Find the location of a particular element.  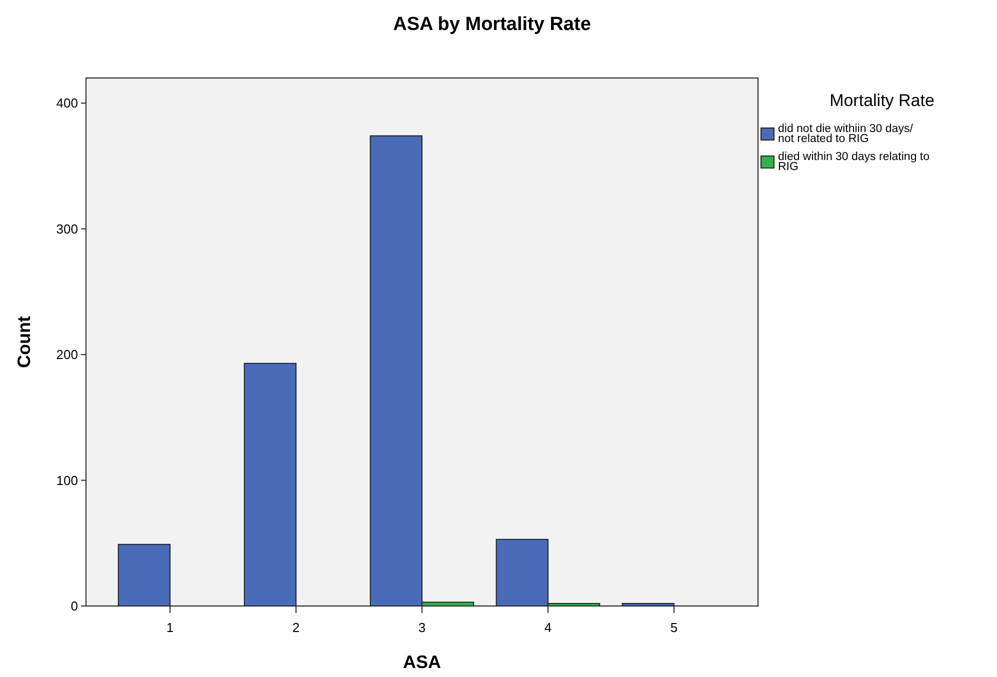

x-tick-label: 1 is located at coordinates (170, 627).